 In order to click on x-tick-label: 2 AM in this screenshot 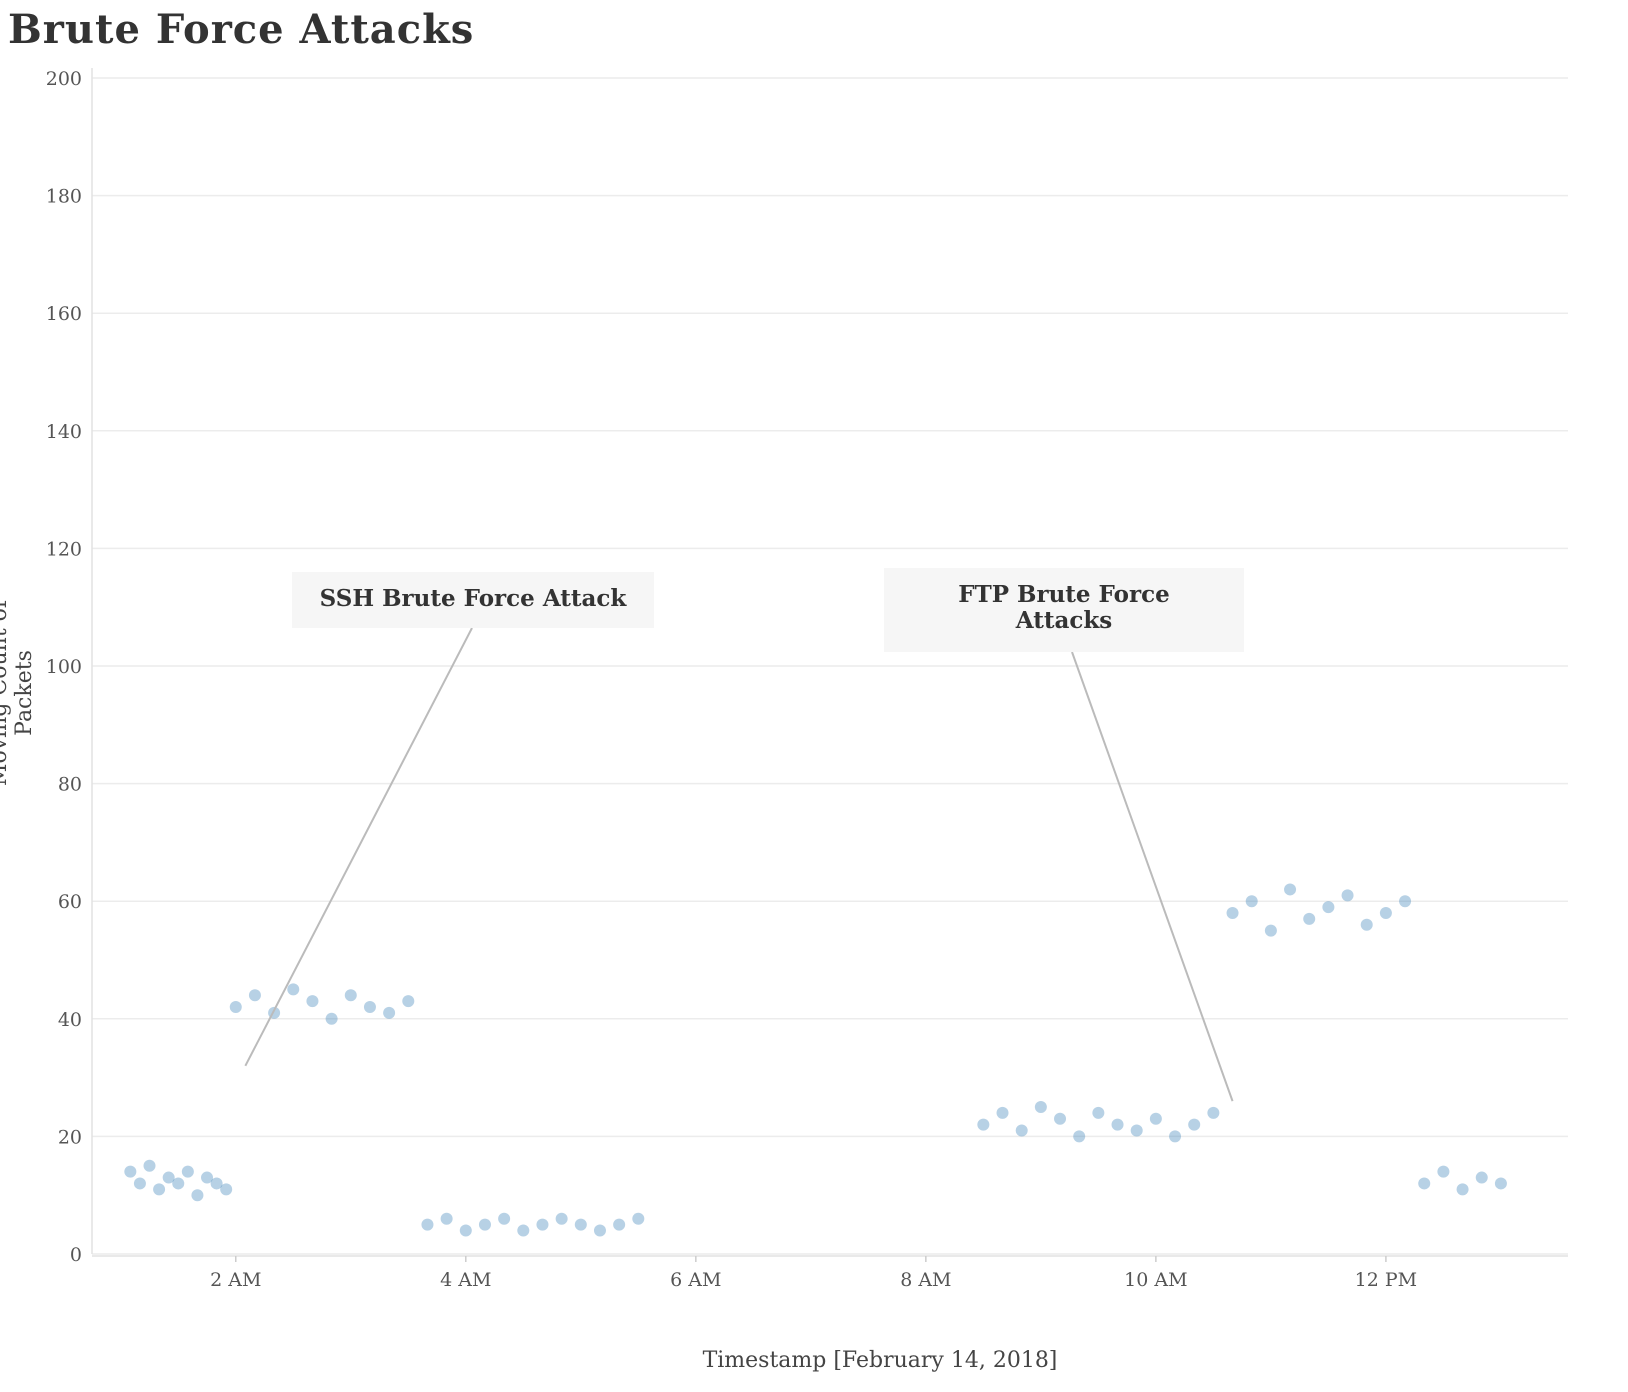, I will do `click(235, 1280)`.